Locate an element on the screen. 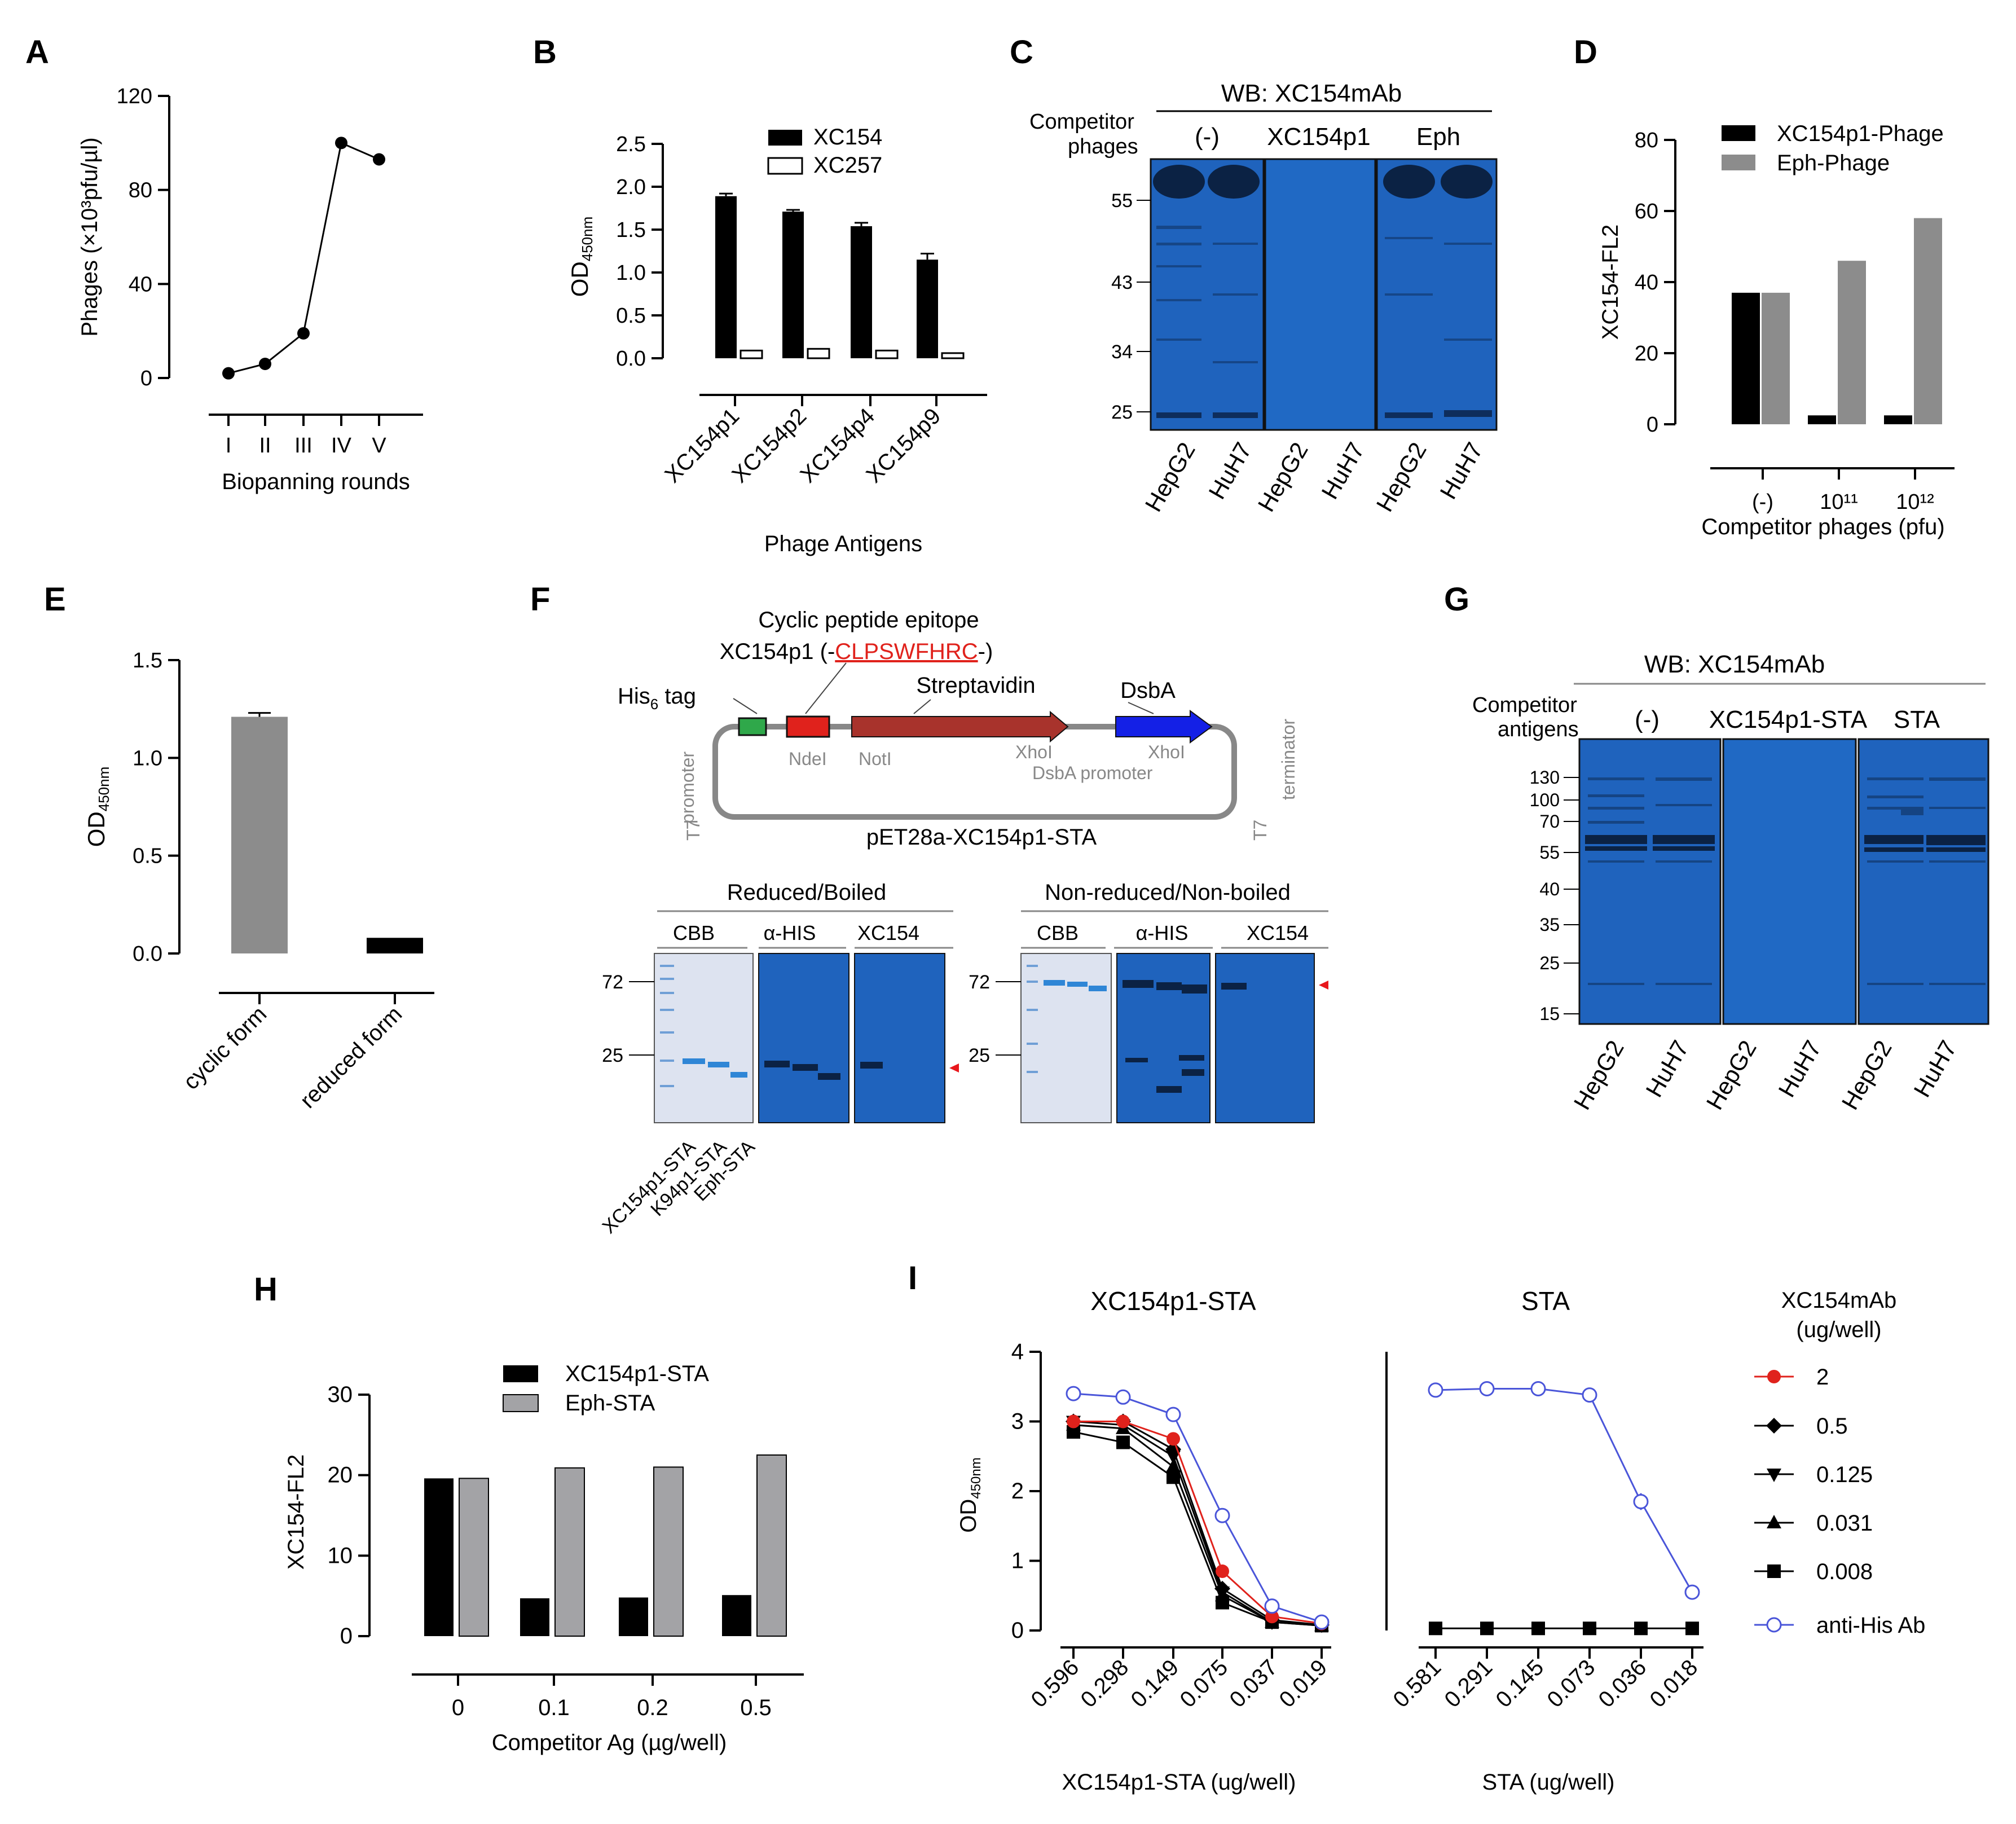 This screenshot has height=1824, width=2016. f-gel-bands is located at coordinates (953, 1029).